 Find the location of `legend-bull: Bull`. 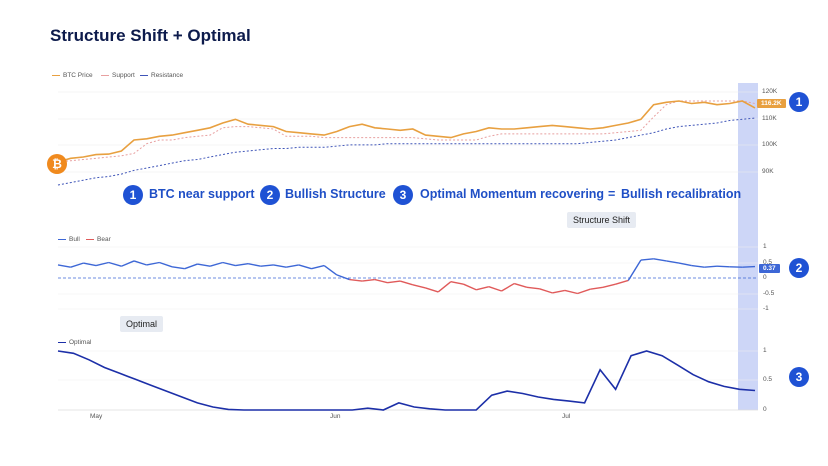

legend-bull: Bull is located at coordinates (69, 239).